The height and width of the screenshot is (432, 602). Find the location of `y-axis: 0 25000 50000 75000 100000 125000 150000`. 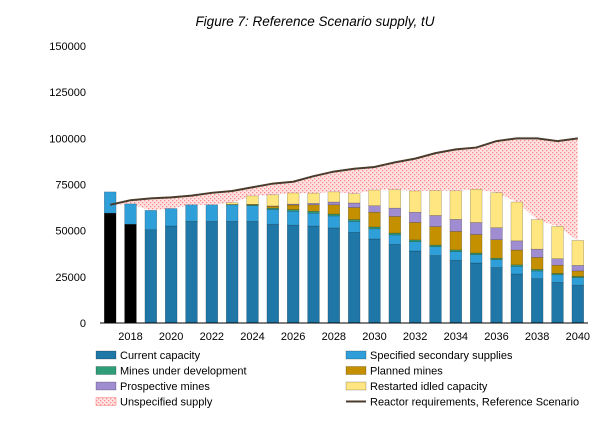

y-axis: 0 25000 50000 75000 100000 125000 150000 is located at coordinates (67, 185).